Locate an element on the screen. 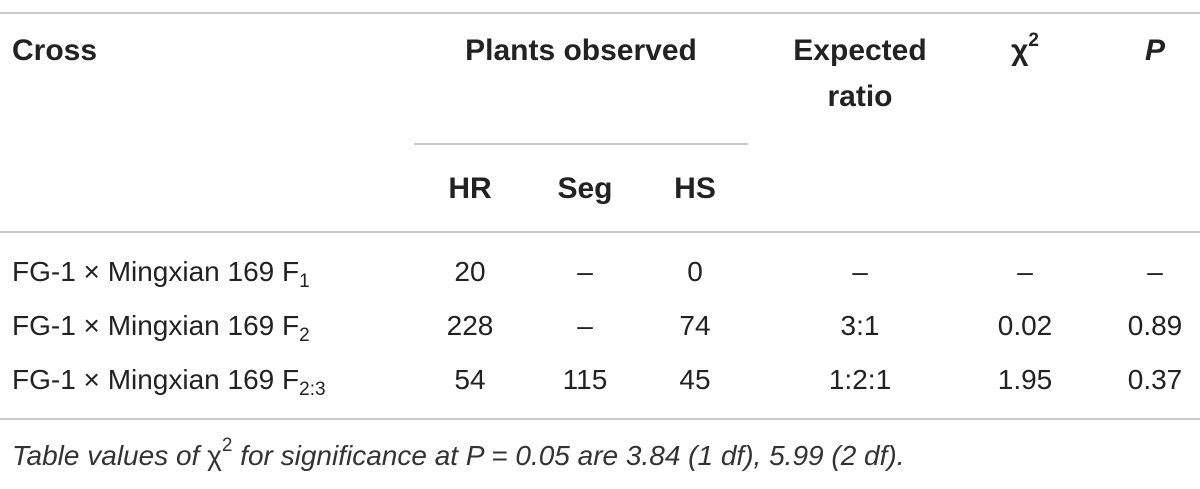 The height and width of the screenshot is (489, 1200). row-1-chi2: – is located at coordinates (1025, 271).